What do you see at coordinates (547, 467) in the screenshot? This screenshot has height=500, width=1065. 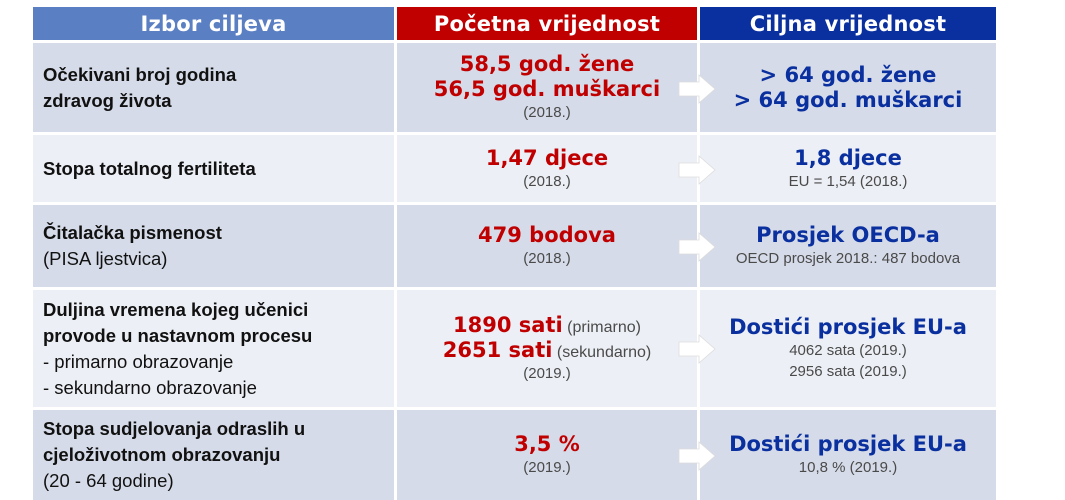 I see `row-5-start-note: (2019.)` at bounding box center [547, 467].